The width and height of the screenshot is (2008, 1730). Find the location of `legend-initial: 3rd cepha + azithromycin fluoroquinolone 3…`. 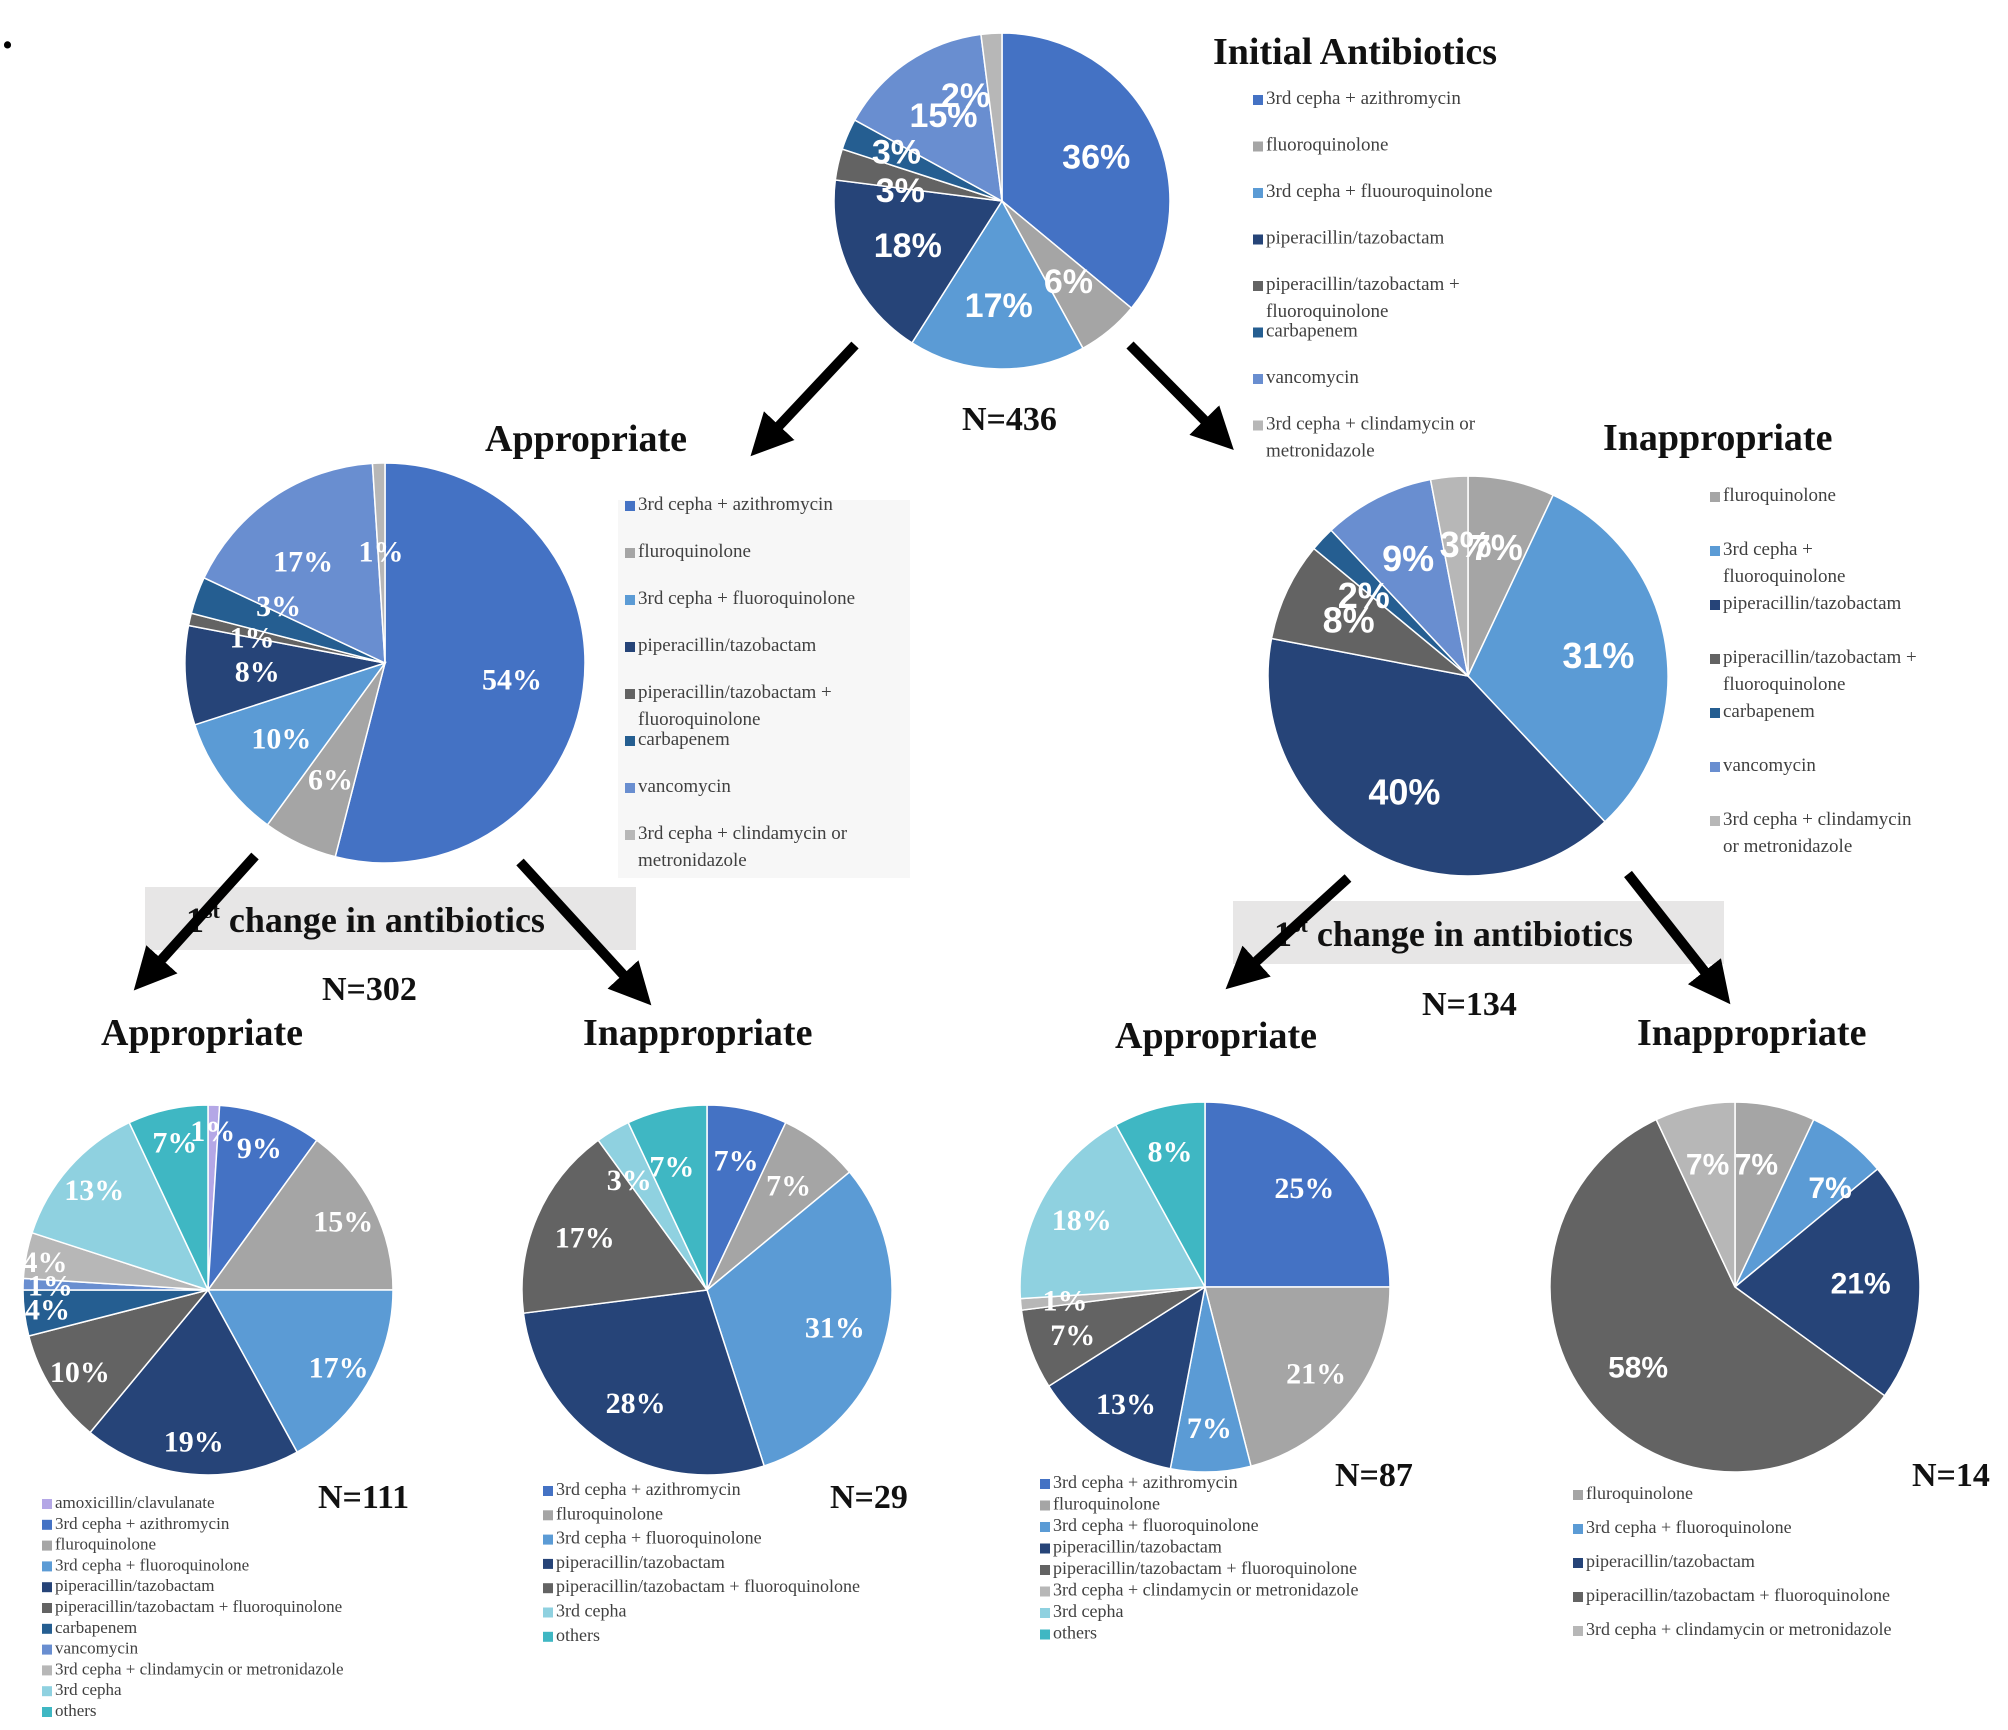

legend-initial: 3rd cepha + azithromycin fluoroquinolone 3… is located at coordinates (1373, 275).